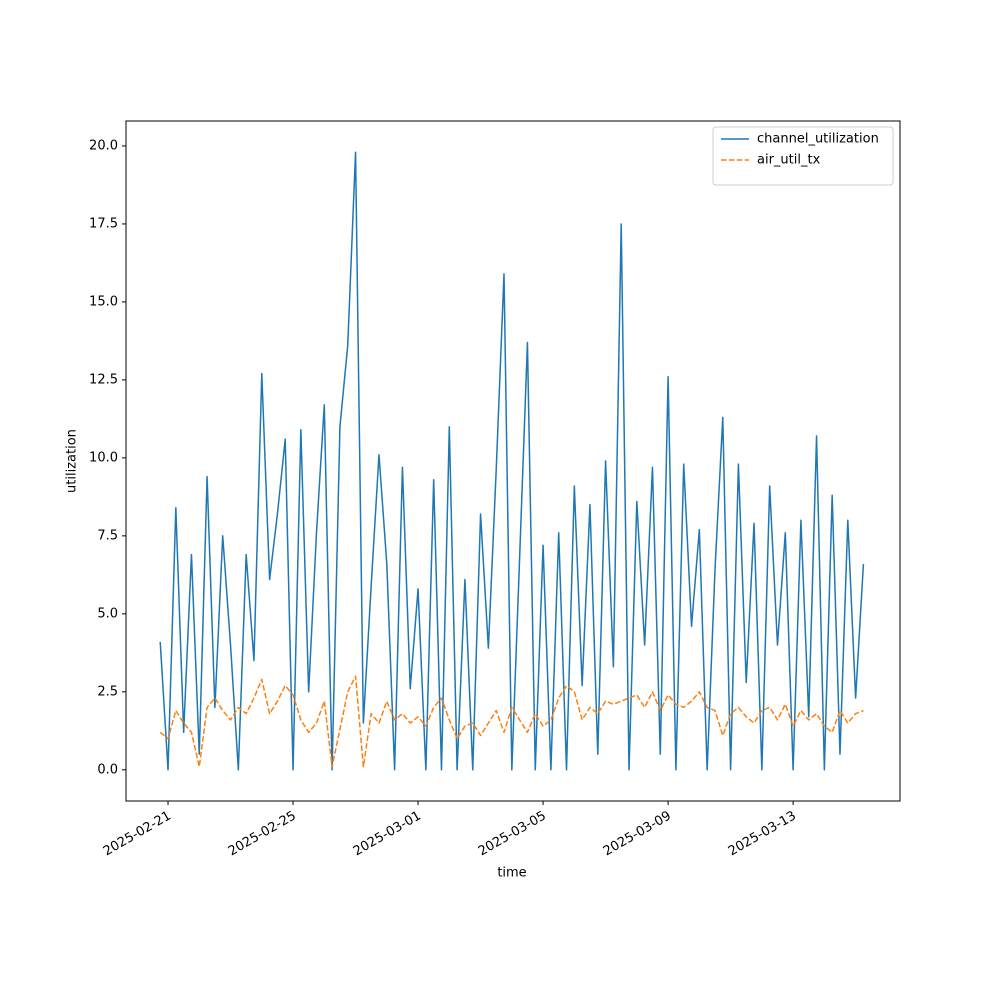  I want to click on y-axis-label: utilization, so click(72, 461).